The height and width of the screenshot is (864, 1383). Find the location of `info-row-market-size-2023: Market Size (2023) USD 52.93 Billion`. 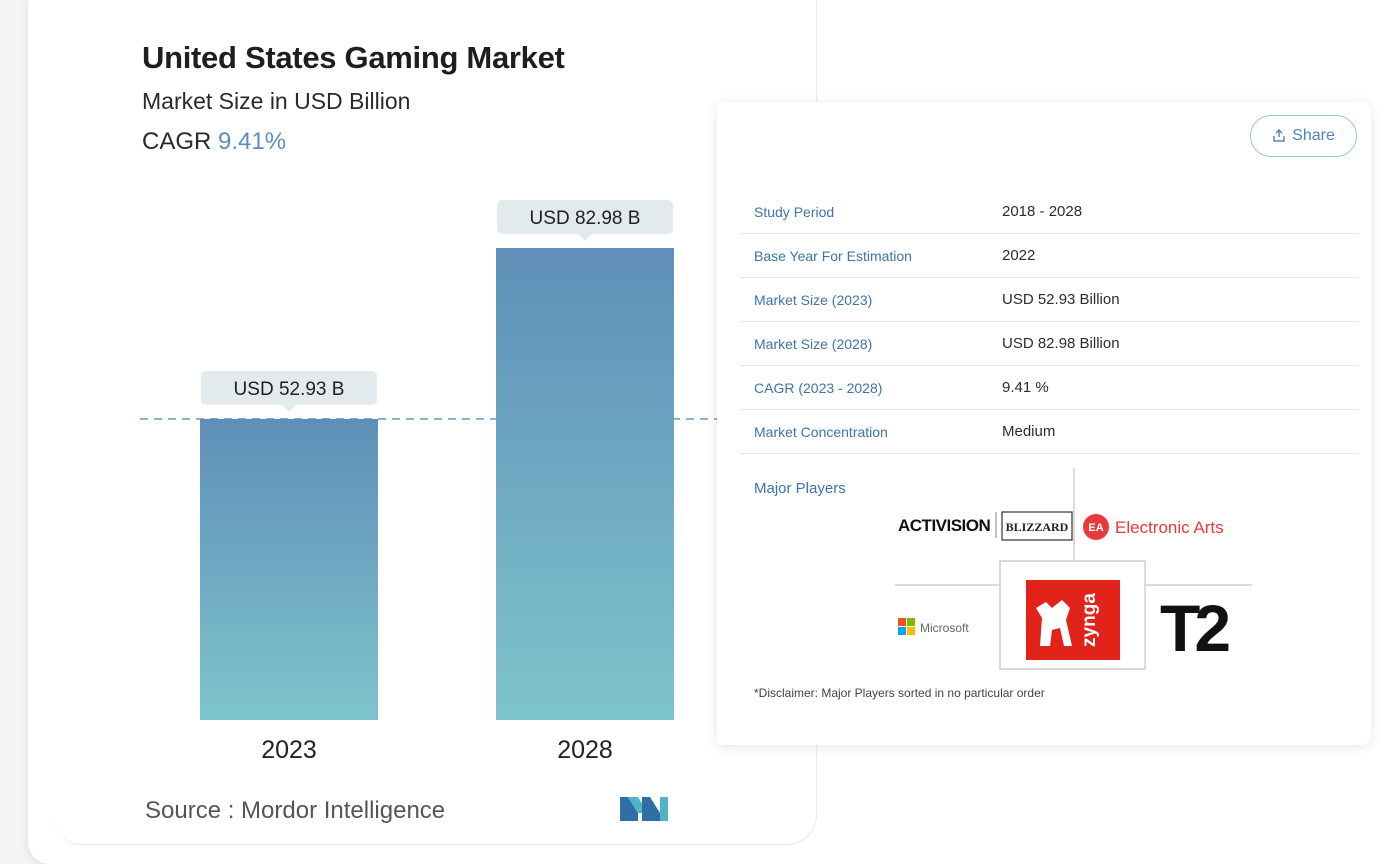

info-row-market-size-2023: Market Size (2023) USD 52.93 Billion is located at coordinates (1049, 300).